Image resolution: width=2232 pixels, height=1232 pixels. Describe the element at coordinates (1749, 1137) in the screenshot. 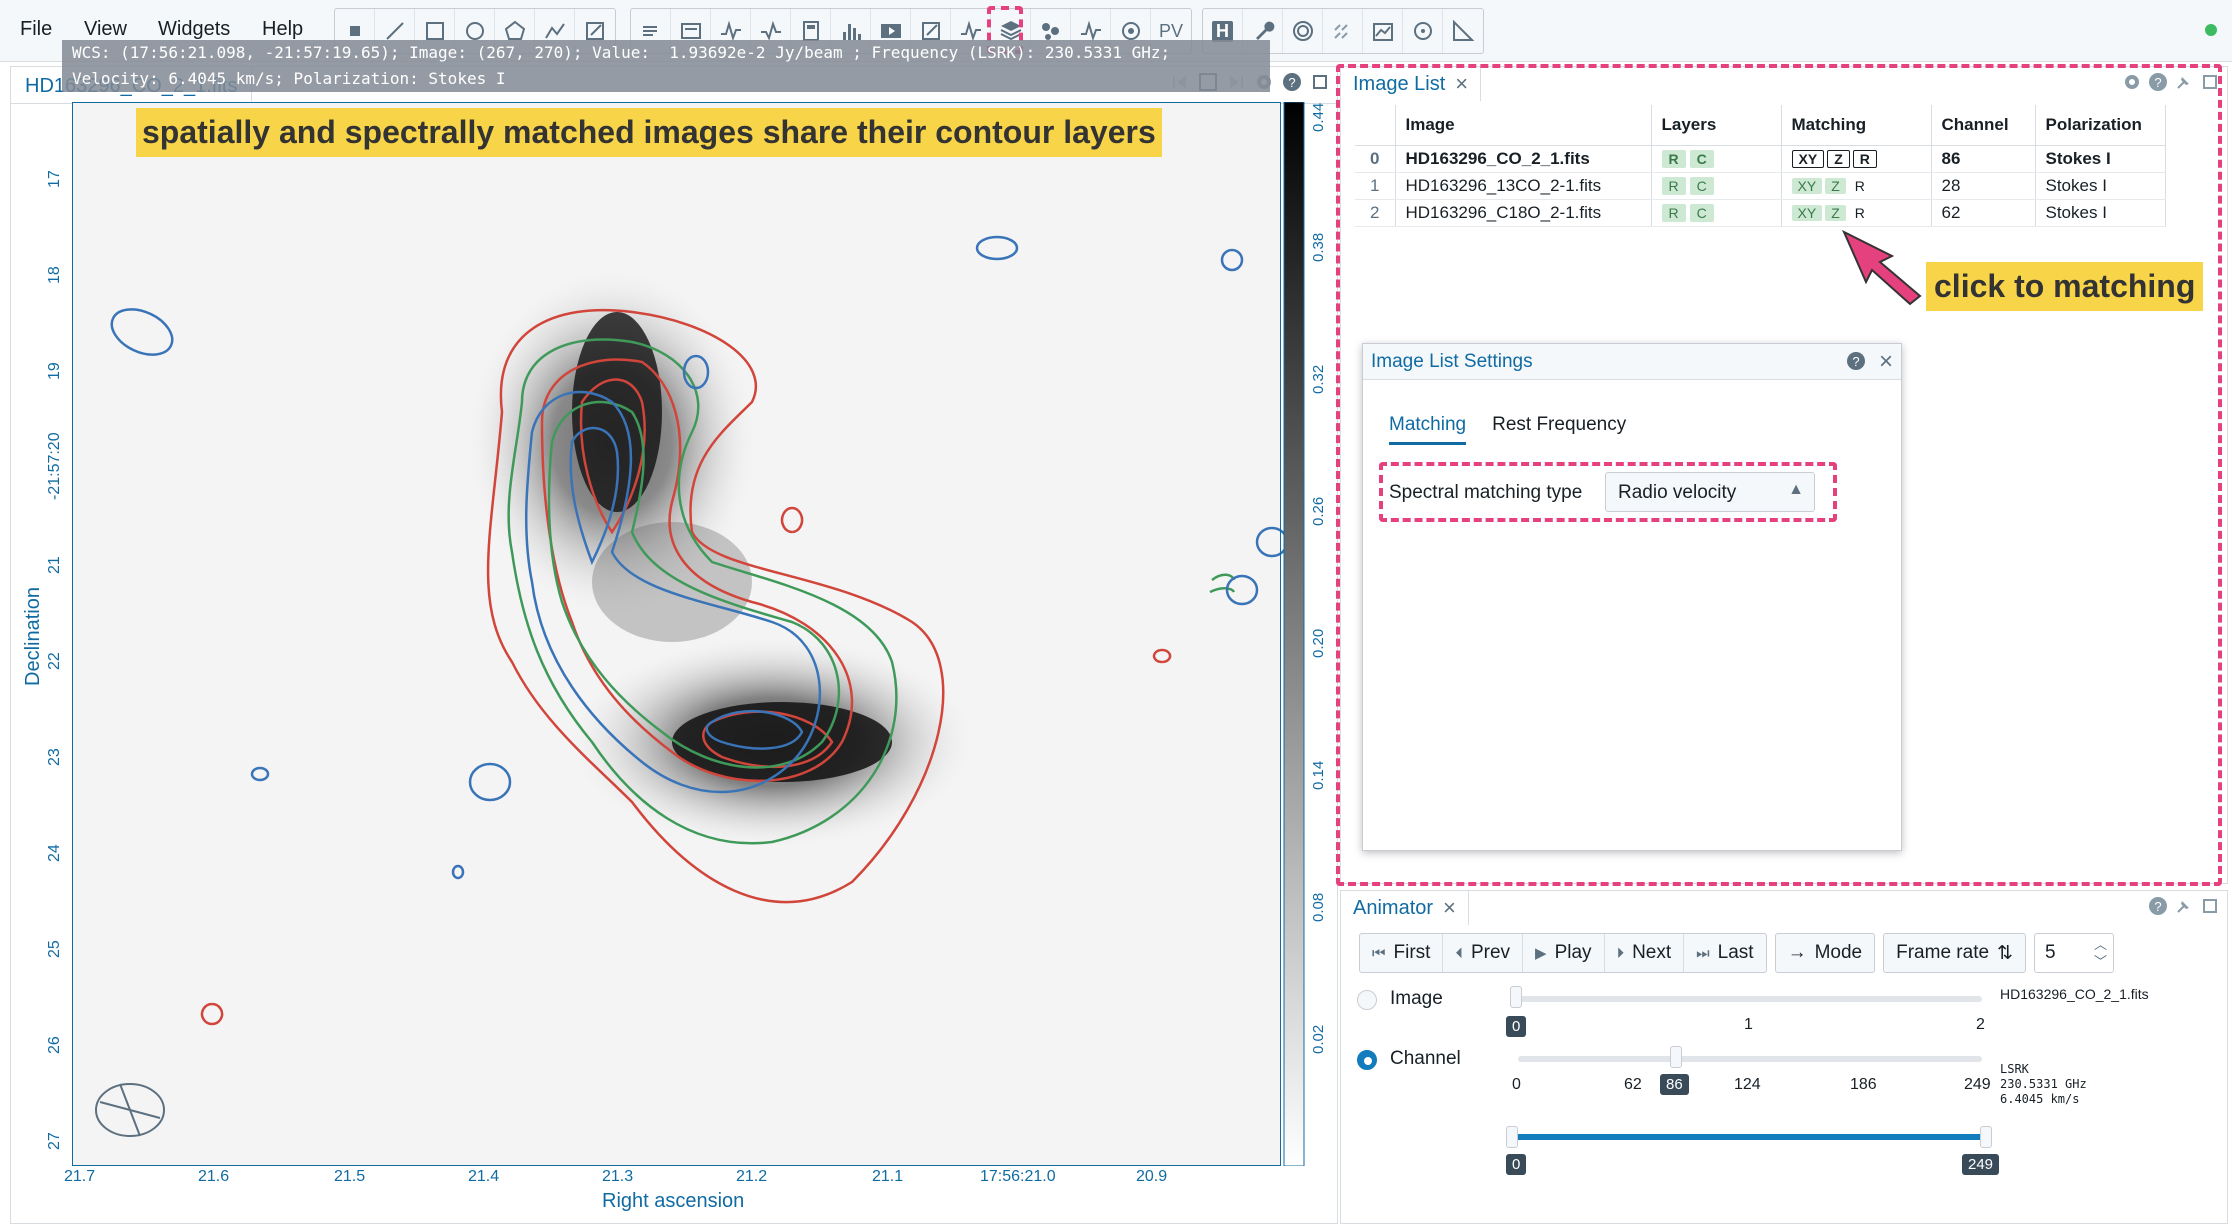

I see `range-slider-track` at that location.